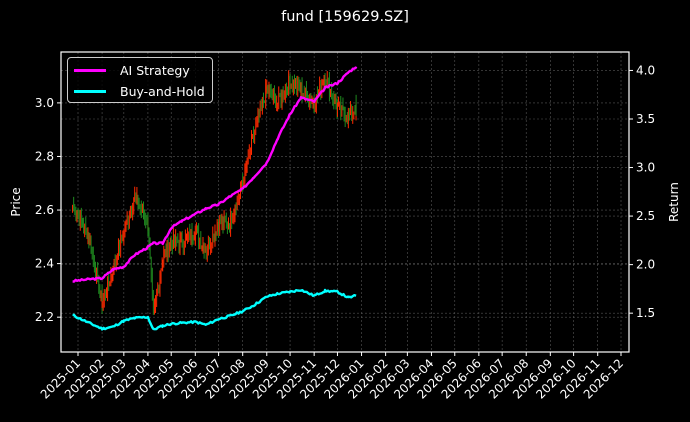 The width and height of the screenshot is (690, 422). Describe the element at coordinates (90, 70) in the screenshot. I see `ai-strategy-swatch-icon` at that location.